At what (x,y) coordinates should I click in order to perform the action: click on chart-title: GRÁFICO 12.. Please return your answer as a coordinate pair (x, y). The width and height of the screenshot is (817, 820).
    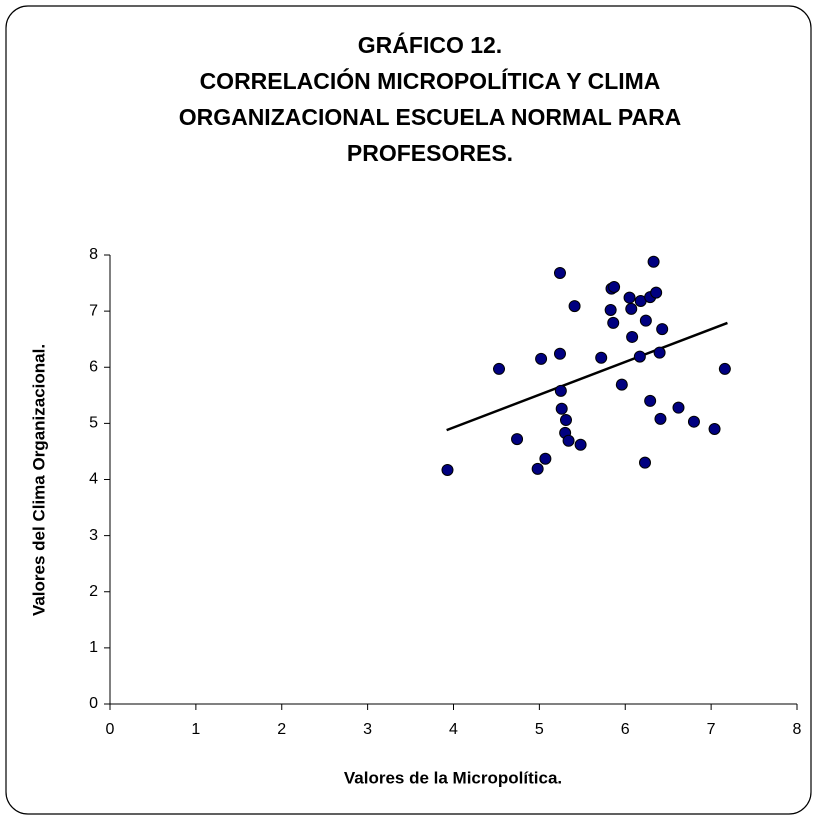
    Looking at the image, I should click on (430, 44).